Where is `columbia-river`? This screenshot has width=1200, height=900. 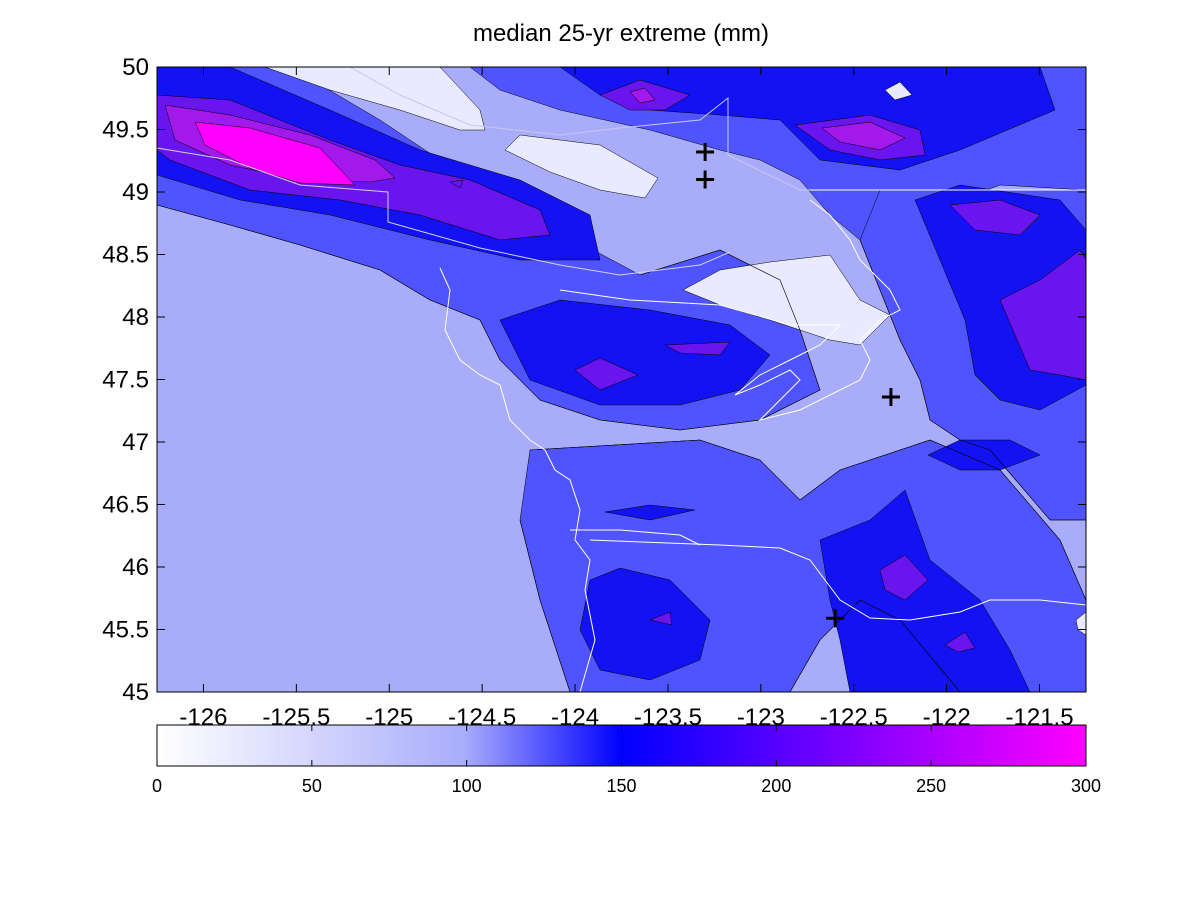
columbia-river is located at coordinates (635, 537).